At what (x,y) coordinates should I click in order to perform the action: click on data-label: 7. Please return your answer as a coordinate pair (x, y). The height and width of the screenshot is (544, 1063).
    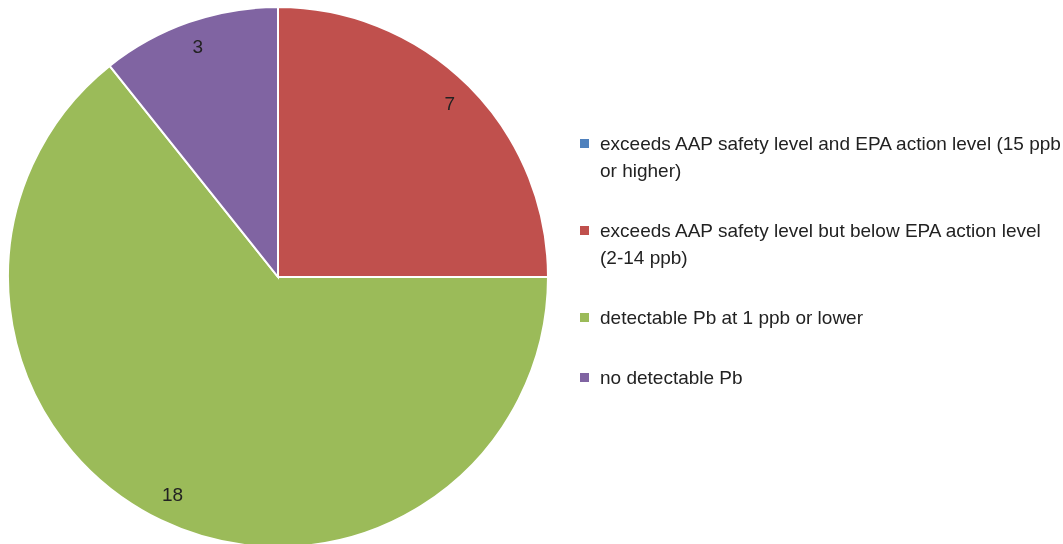
    Looking at the image, I should click on (450, 104).